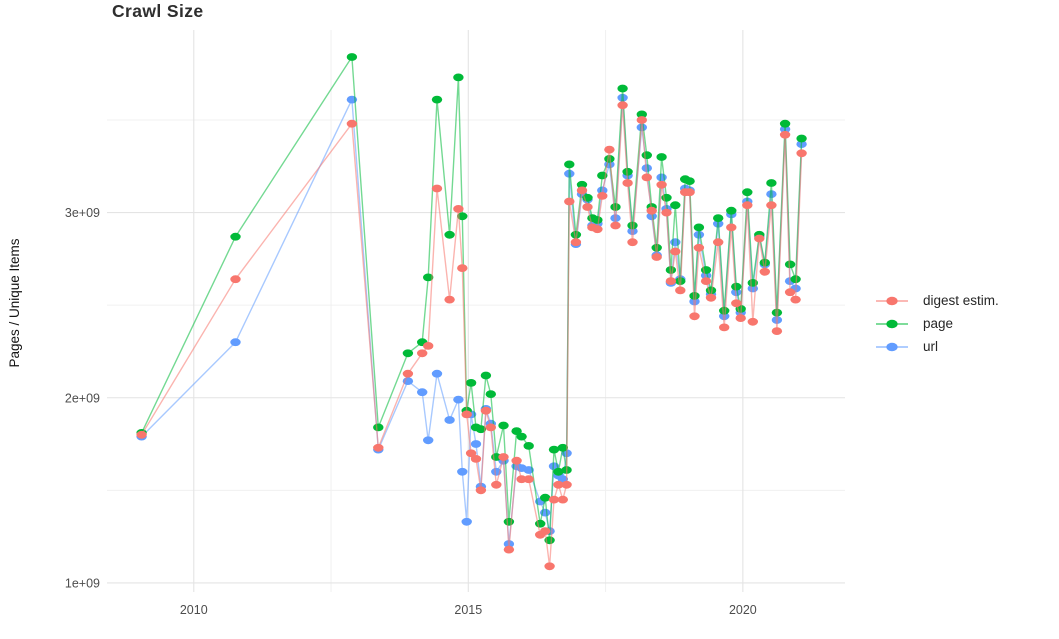 The width and height of the screenshot is (1059, 639). Describe the element at coordinates (892, 300) in the screenshot. I see `legend-key-digest-icon` at that location.